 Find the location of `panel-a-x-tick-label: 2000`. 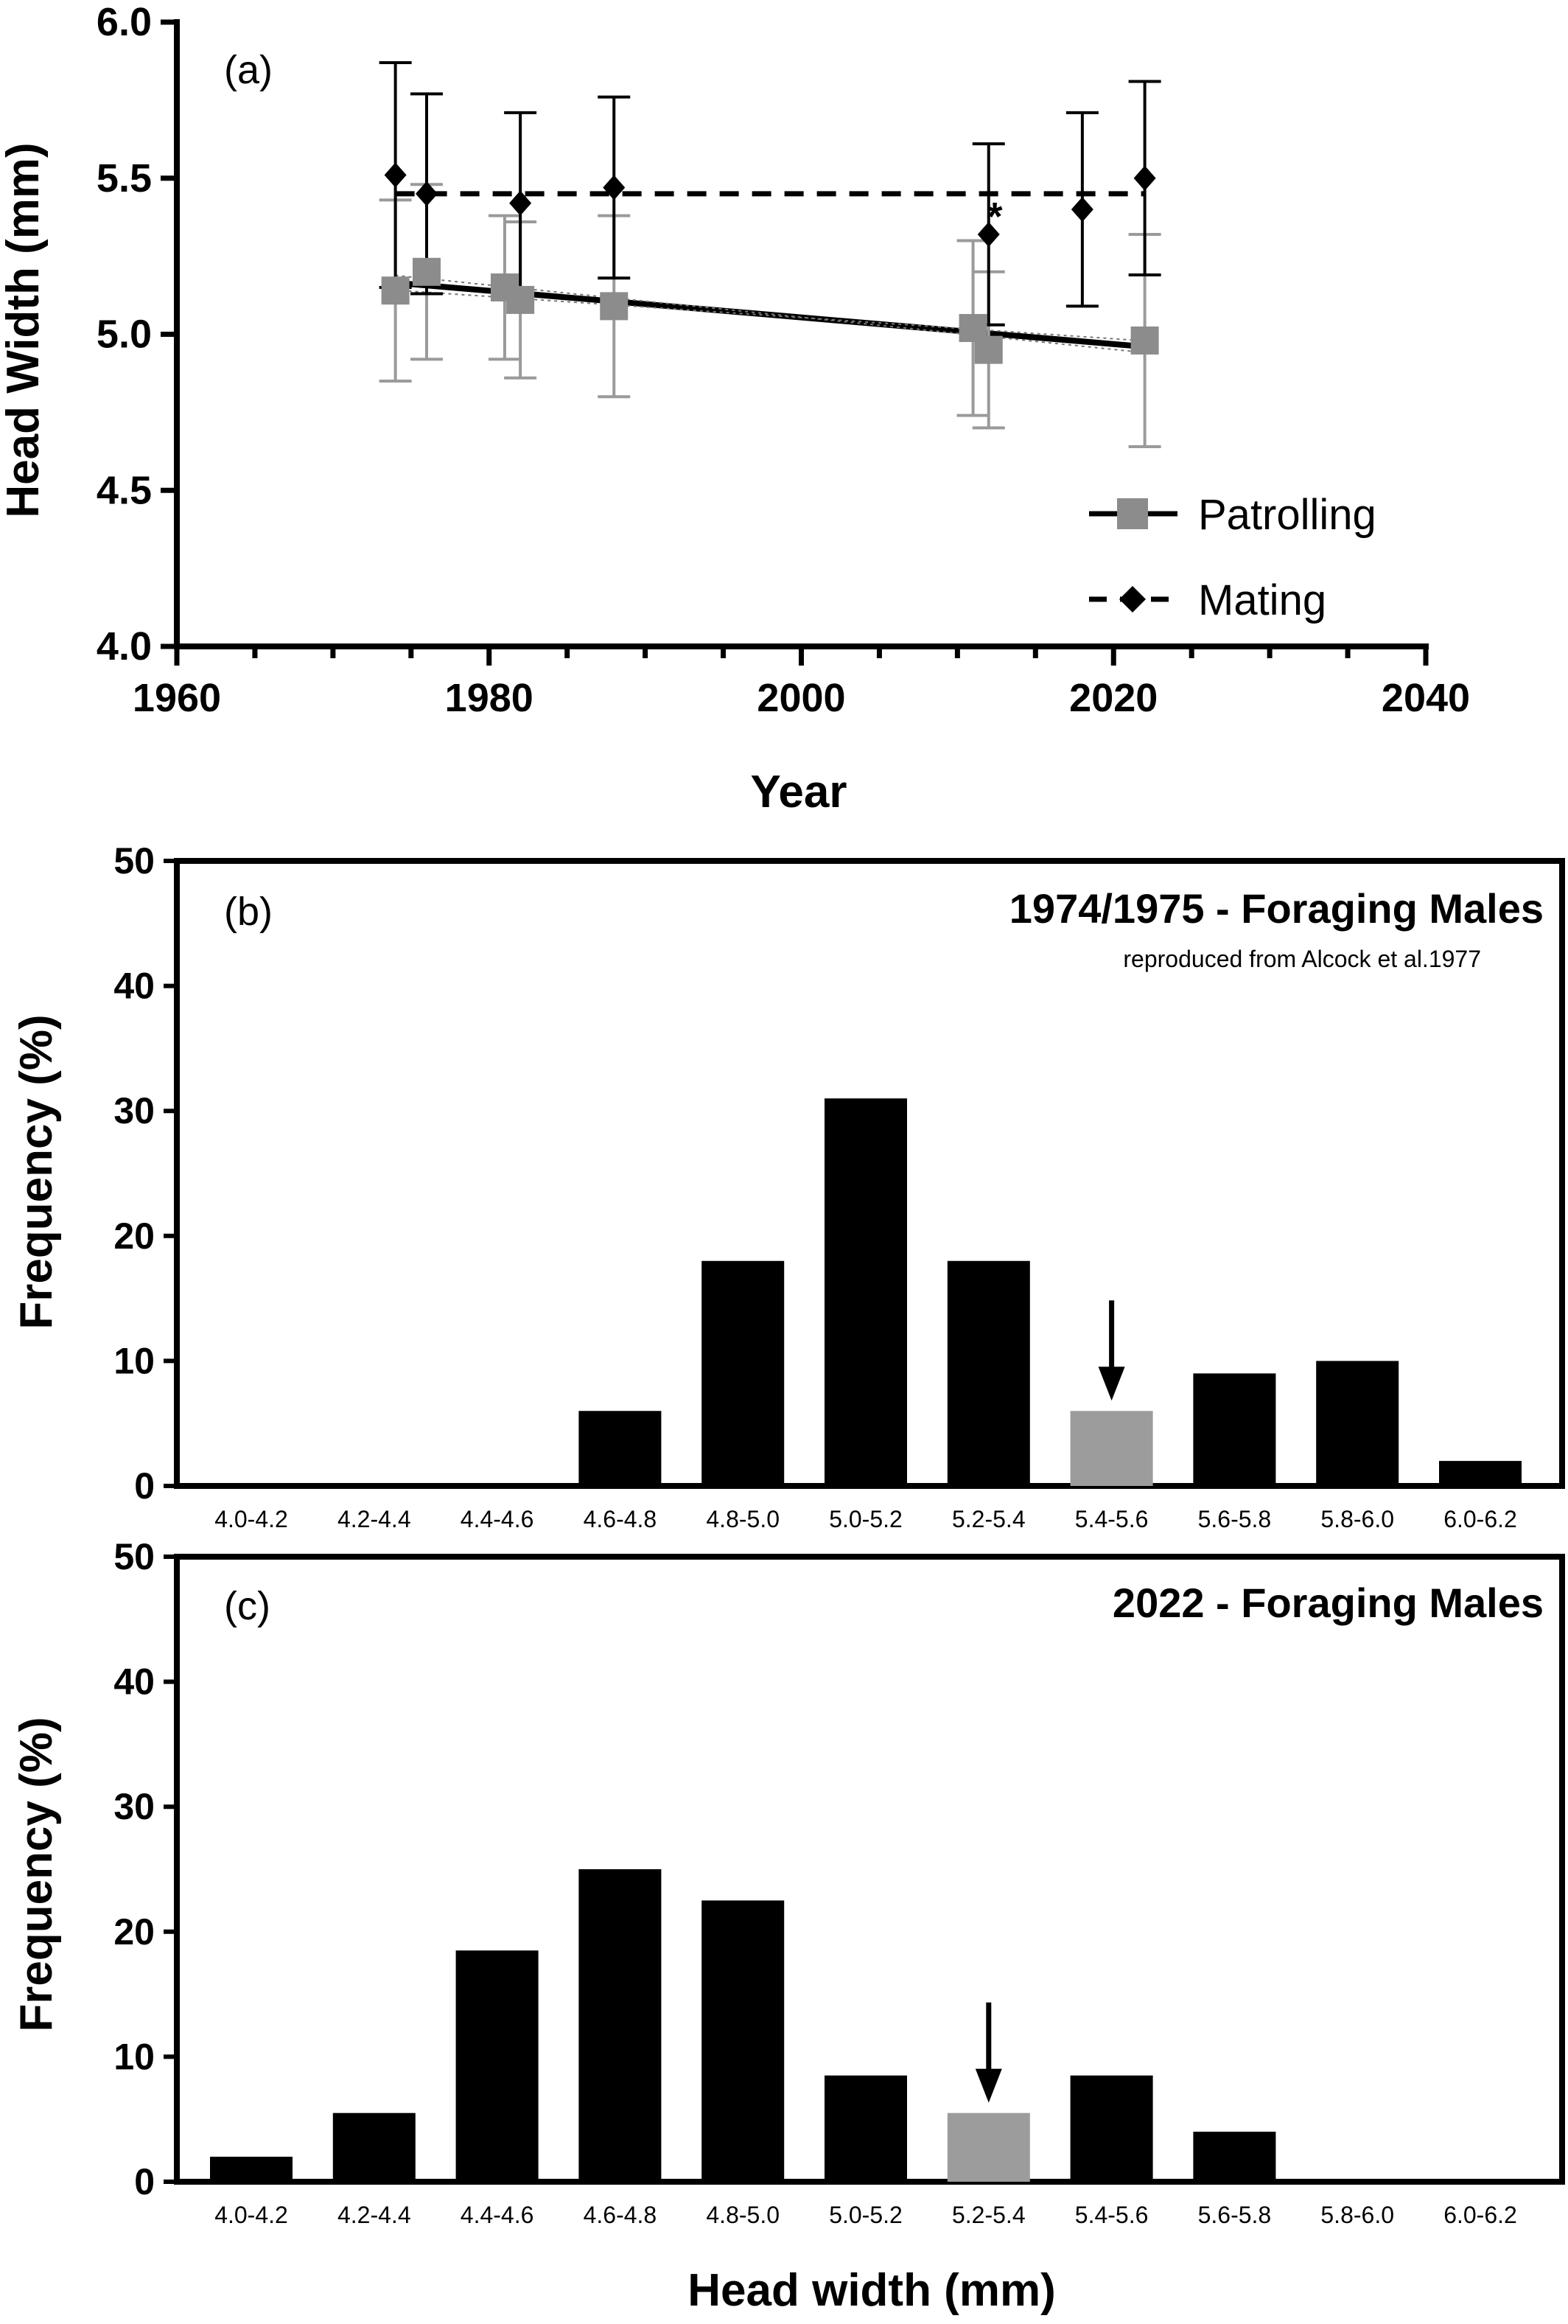

panel-a-x-tick-label: 2000 is located at coordinates (801, 698).